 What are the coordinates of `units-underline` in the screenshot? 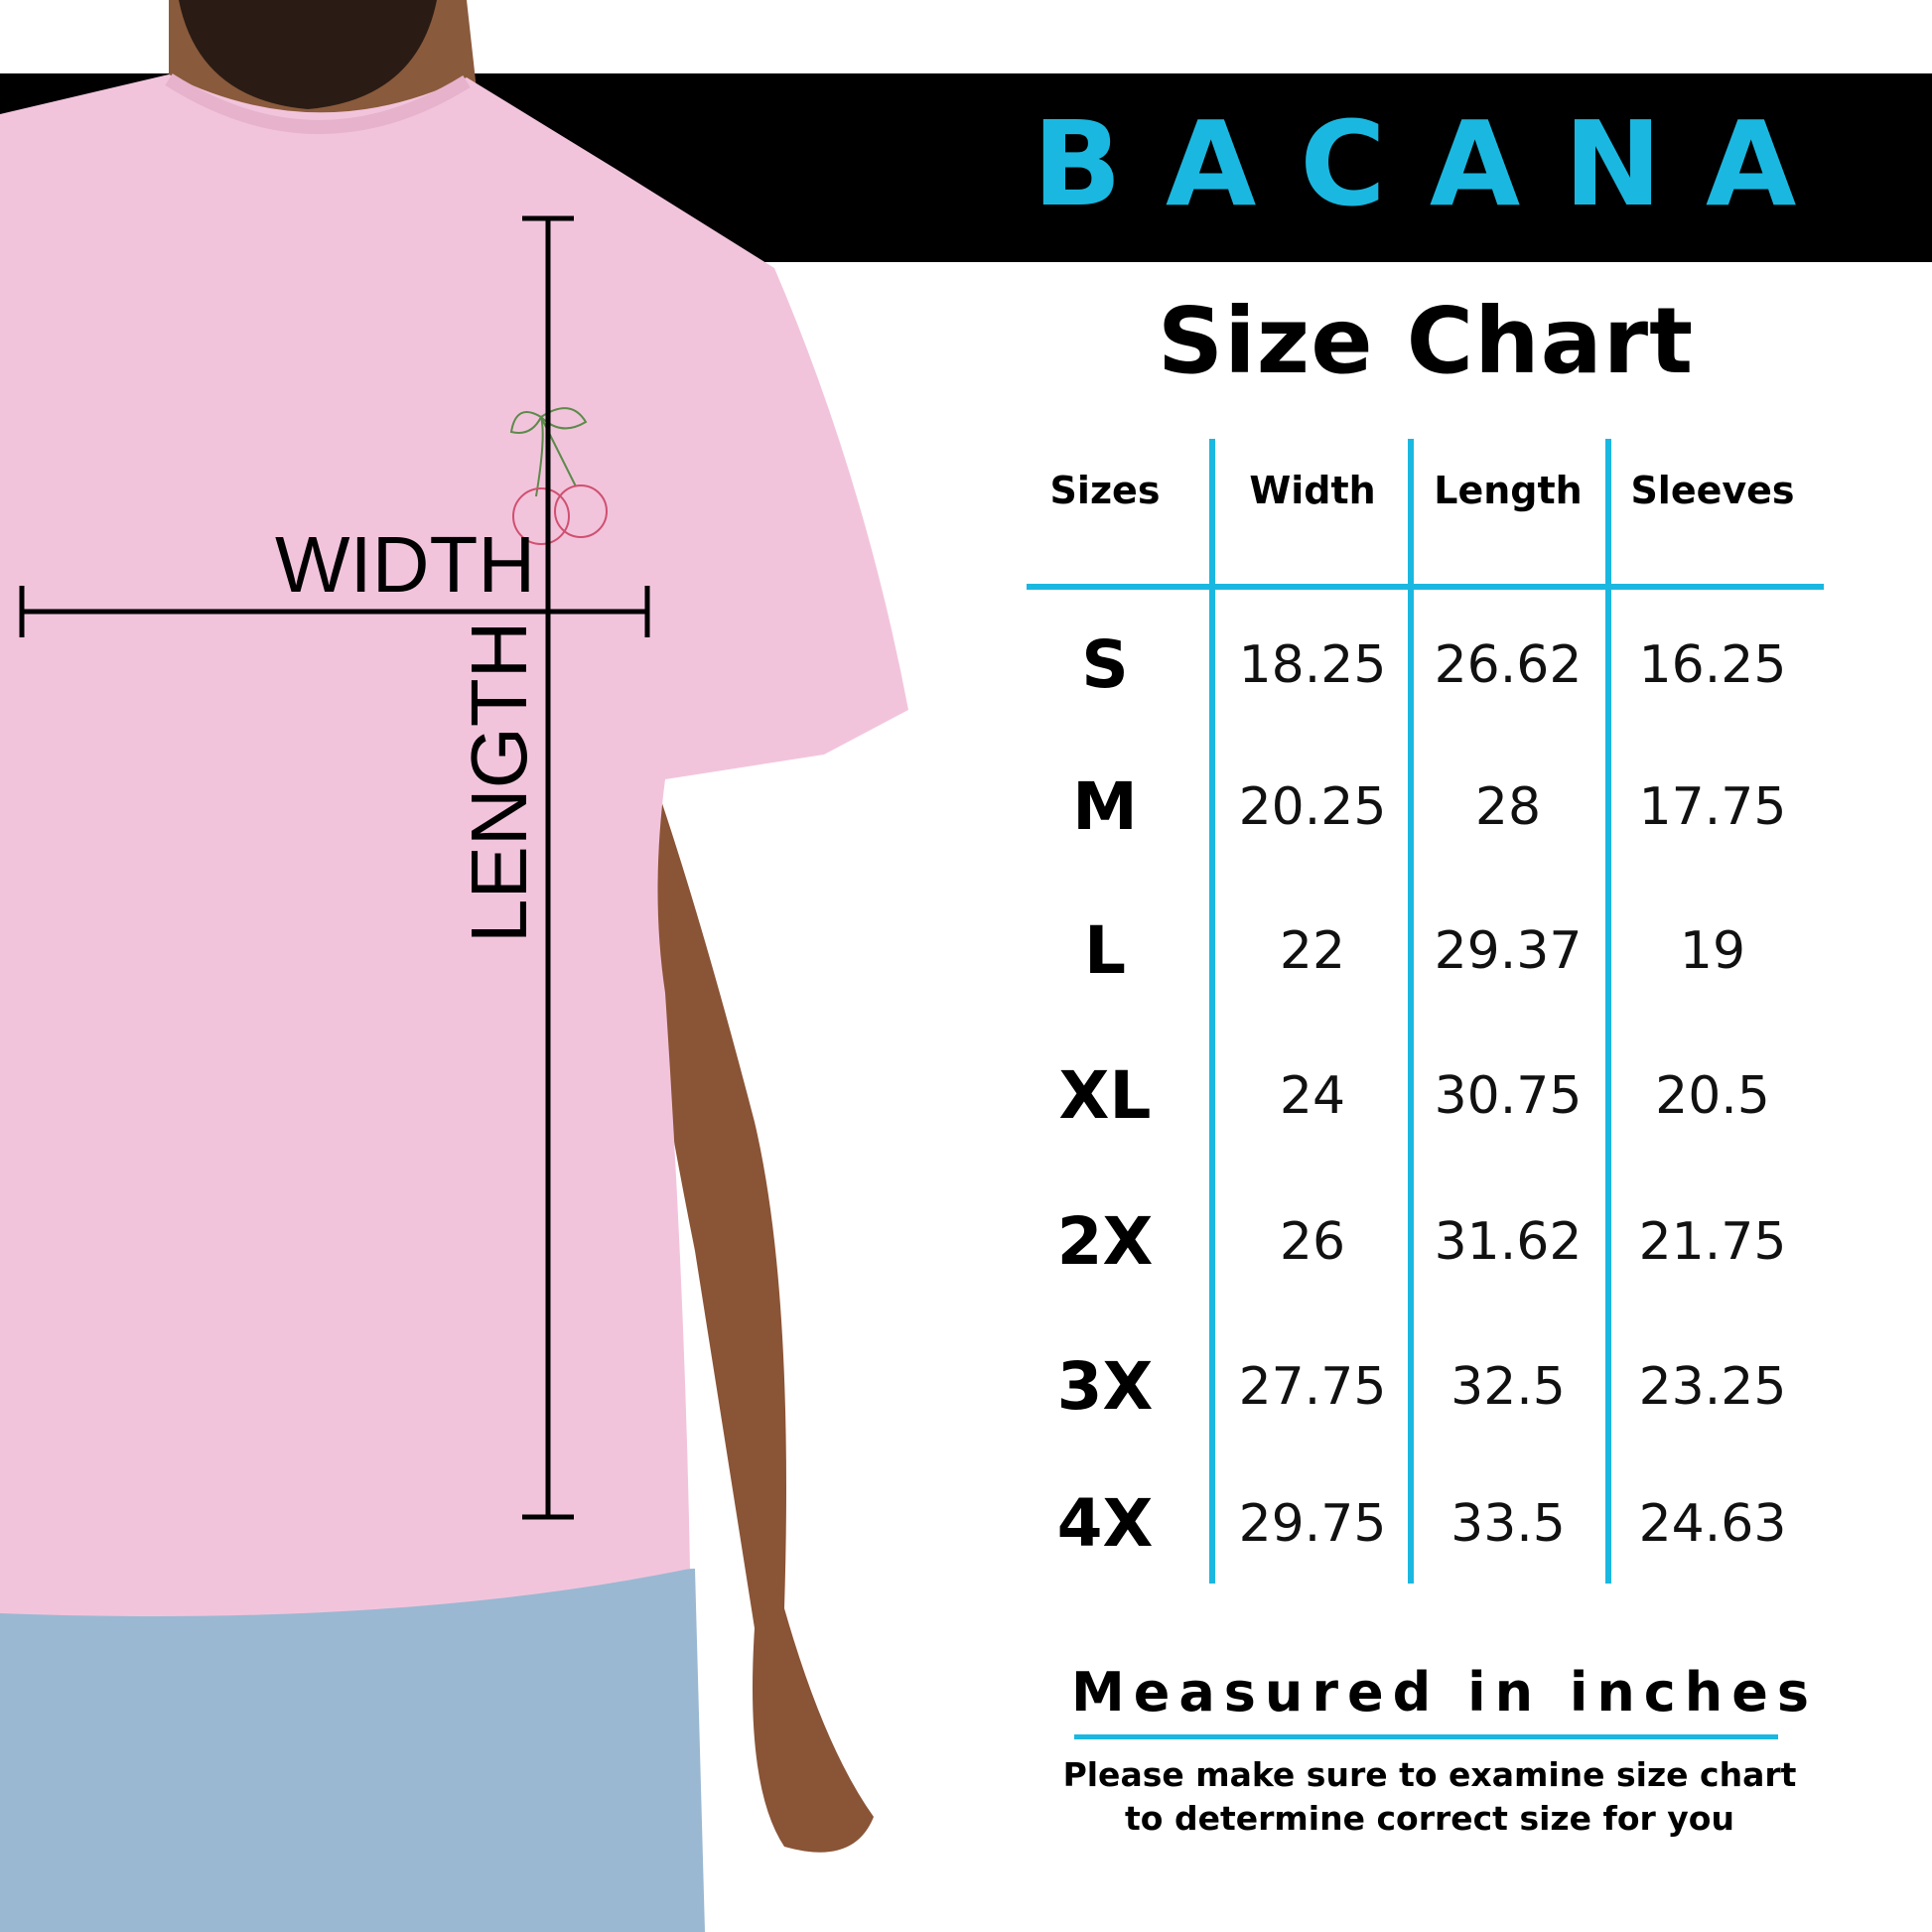 It's located at (1426, 1737).